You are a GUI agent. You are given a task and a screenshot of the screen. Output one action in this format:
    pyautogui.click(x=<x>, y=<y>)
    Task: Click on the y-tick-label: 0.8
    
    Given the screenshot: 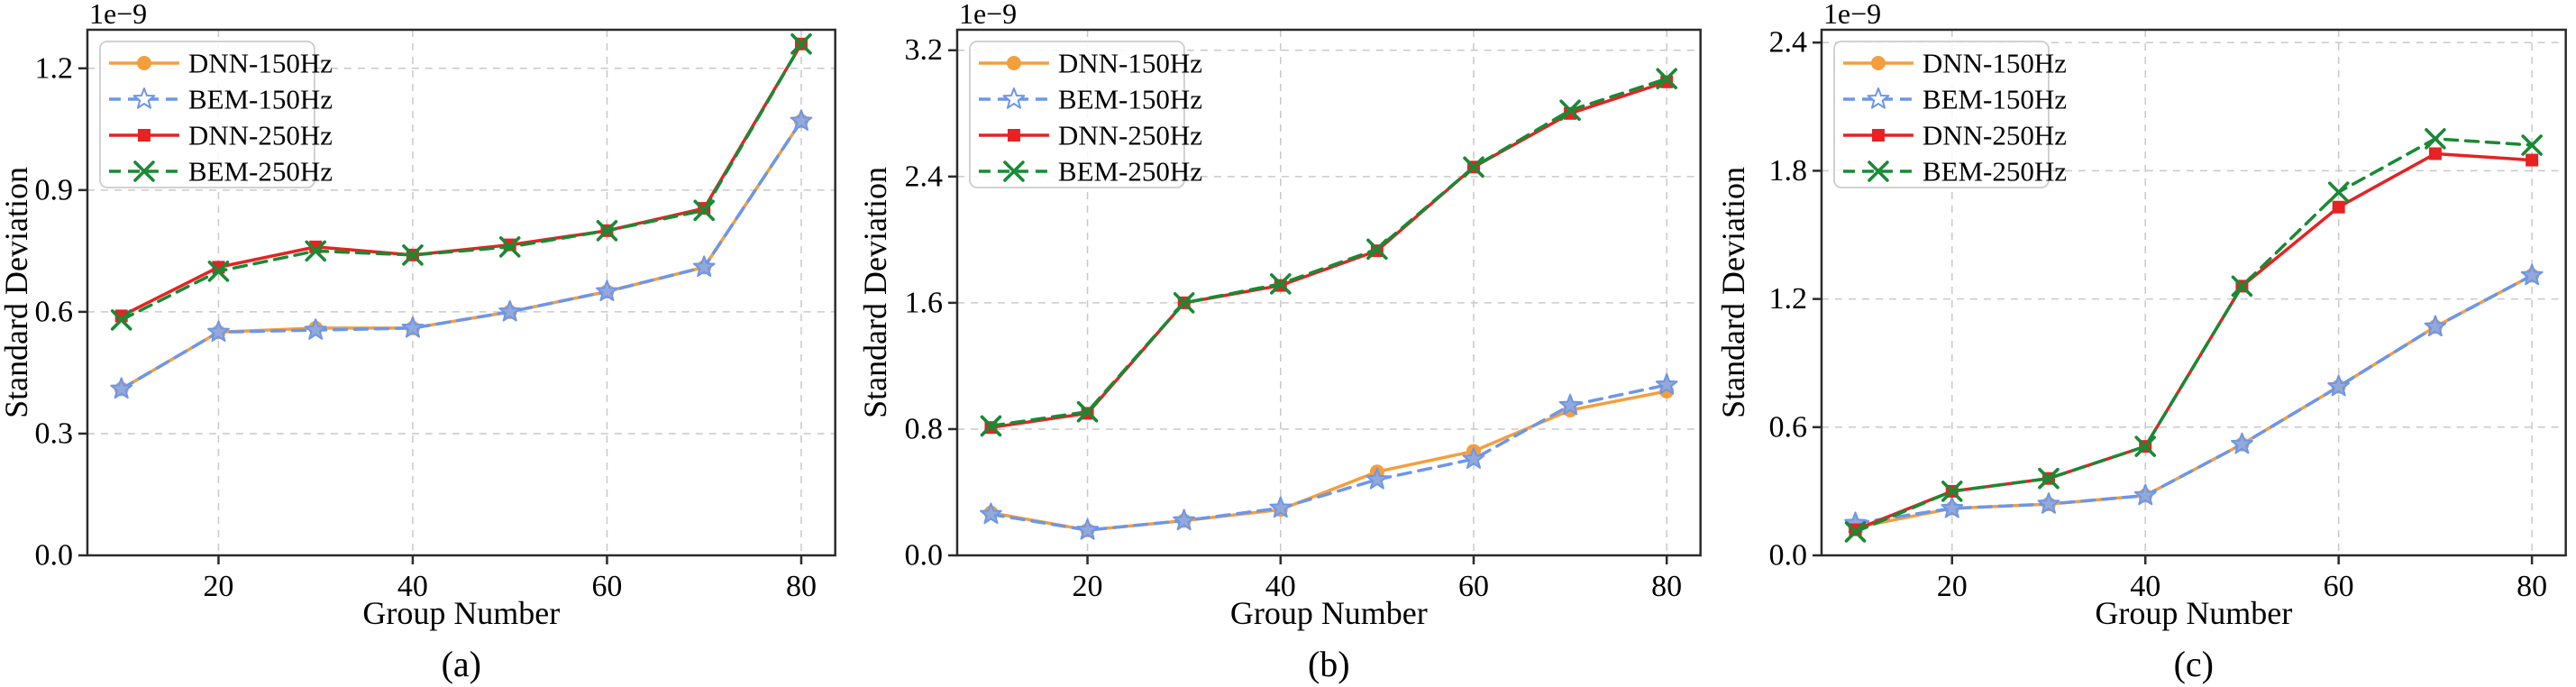 What is the action you would take?
    pyautogui.click(x=923, y=428)
    